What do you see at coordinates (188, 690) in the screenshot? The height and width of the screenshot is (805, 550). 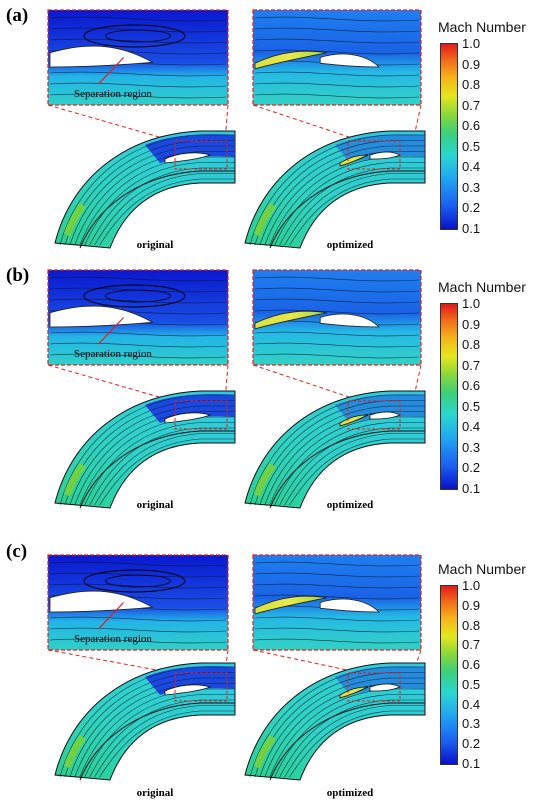 I see `left-splitter-vane` at bounding box center [188, 690].